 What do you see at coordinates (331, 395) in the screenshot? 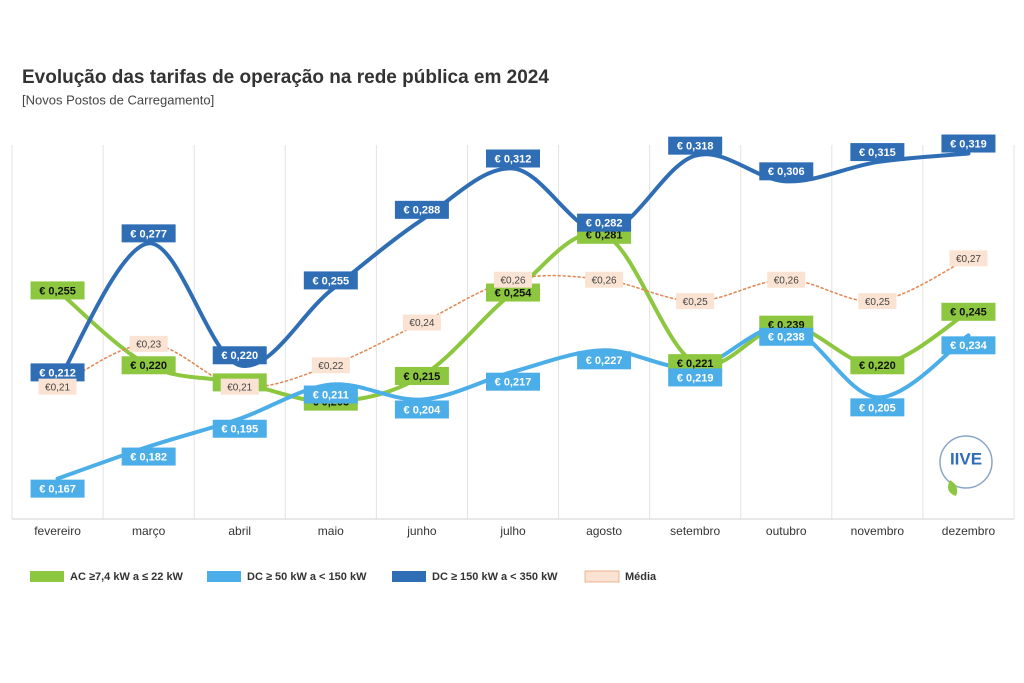
I see `data-label-text: € 0,211` at bounding box center [331, 395].